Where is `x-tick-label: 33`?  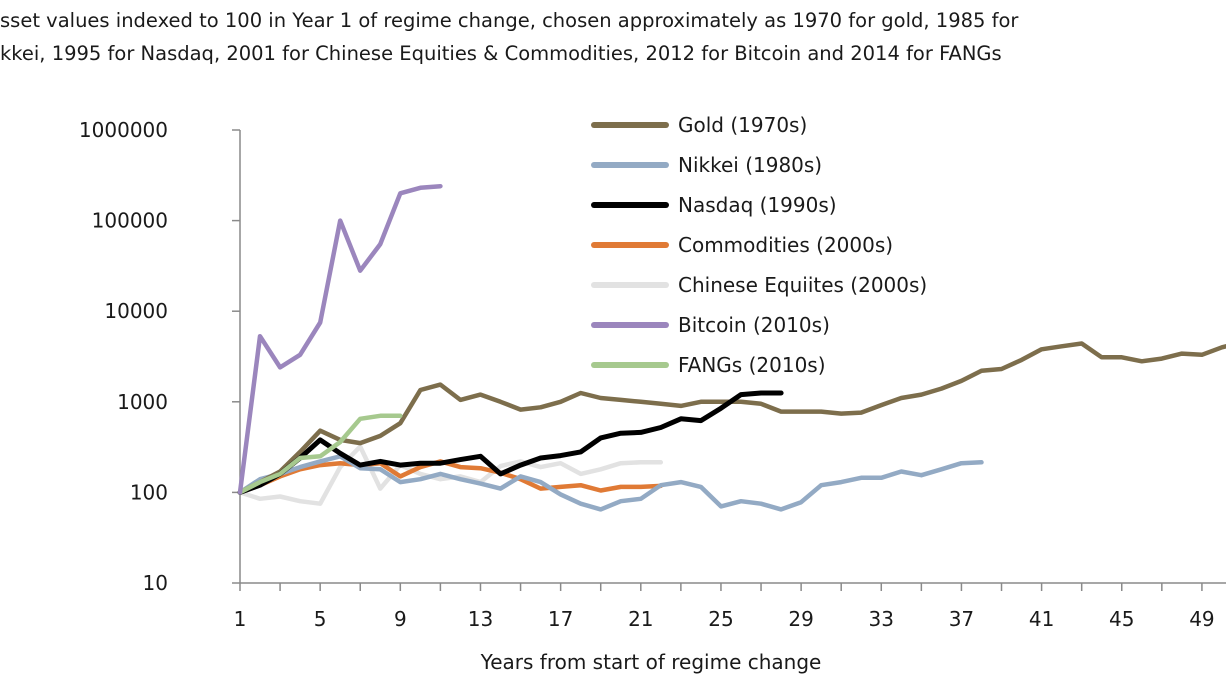 x-tick-label: 33 is located at coordinates (881, 619).